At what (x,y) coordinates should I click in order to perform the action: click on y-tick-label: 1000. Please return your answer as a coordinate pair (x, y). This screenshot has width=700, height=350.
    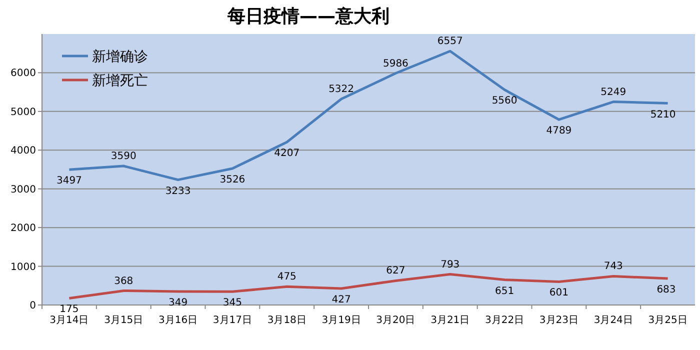
    Looking at the image, I should click on (23, 267).